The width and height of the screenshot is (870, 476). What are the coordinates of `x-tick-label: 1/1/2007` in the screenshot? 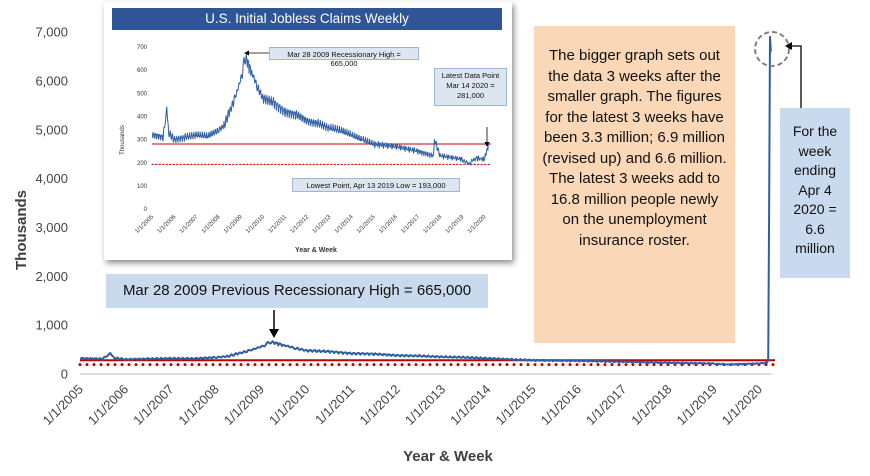 It's located at (153, 405).